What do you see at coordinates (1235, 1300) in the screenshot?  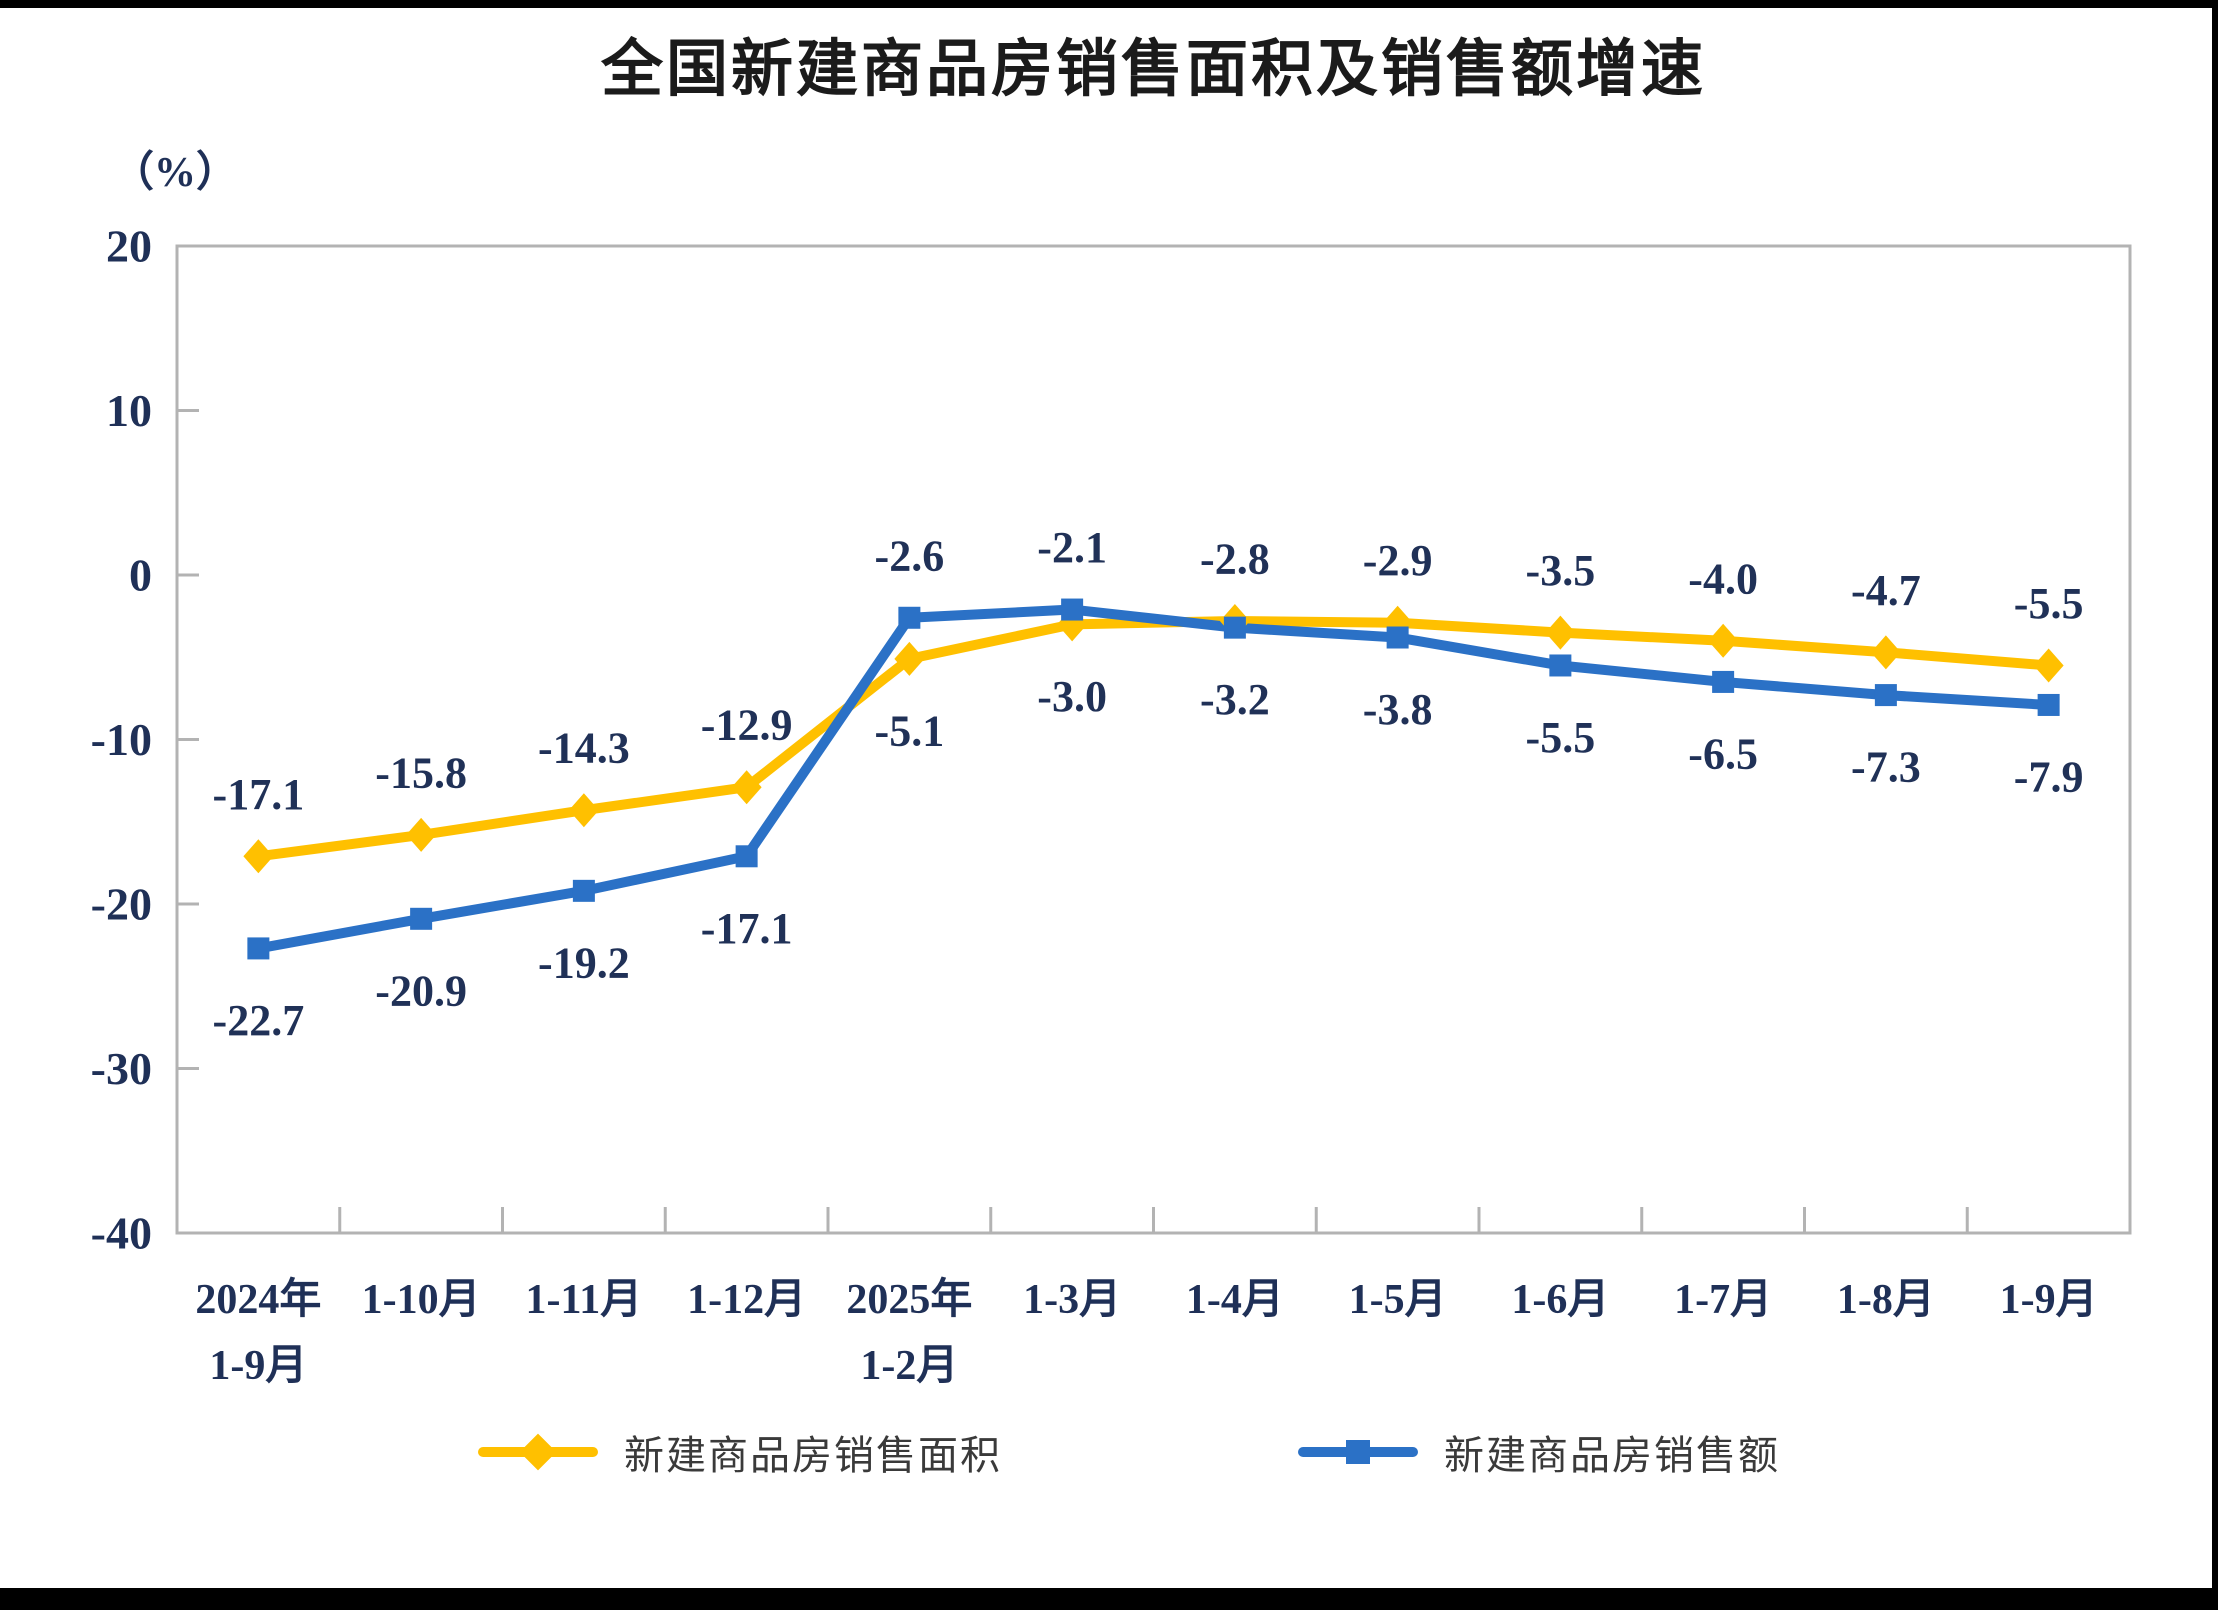 I see `x-axis-category-label: 1-4月` at bounding box center [1235, 1300].